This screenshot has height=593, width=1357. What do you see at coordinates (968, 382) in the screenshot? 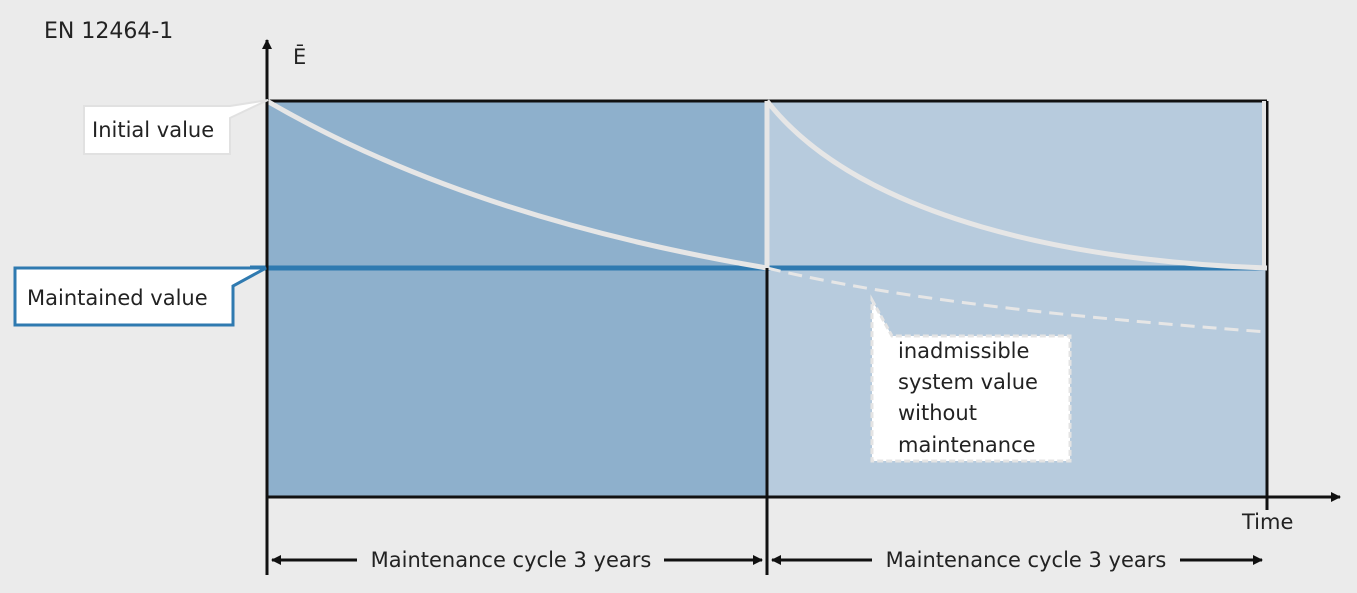
I see `inadmissible-label-line-2: system value` at bounding box center [968, 382].